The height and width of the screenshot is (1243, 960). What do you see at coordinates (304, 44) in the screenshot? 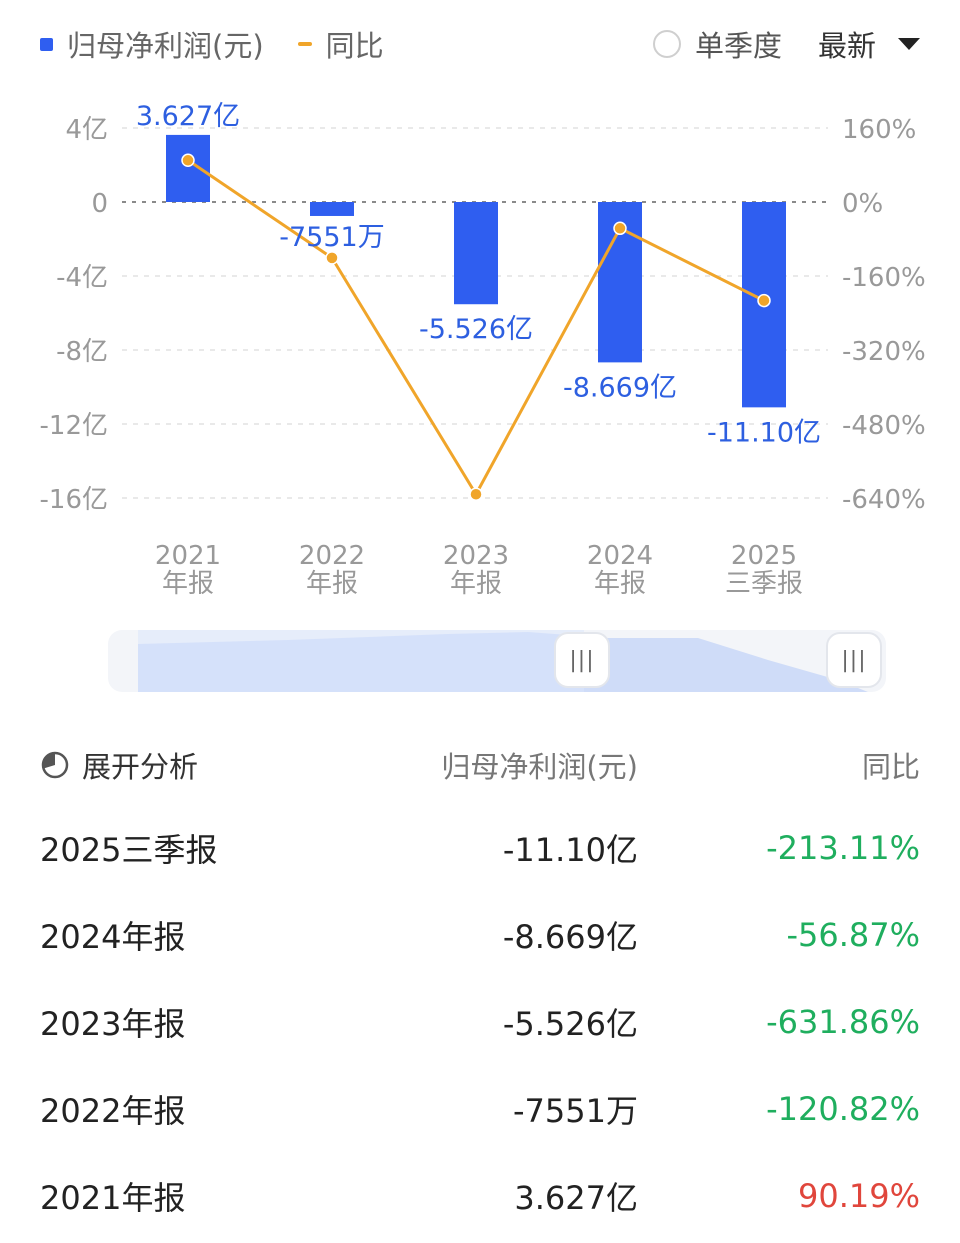
I see `line-legend-swatch` at bounding box center [304, 44].